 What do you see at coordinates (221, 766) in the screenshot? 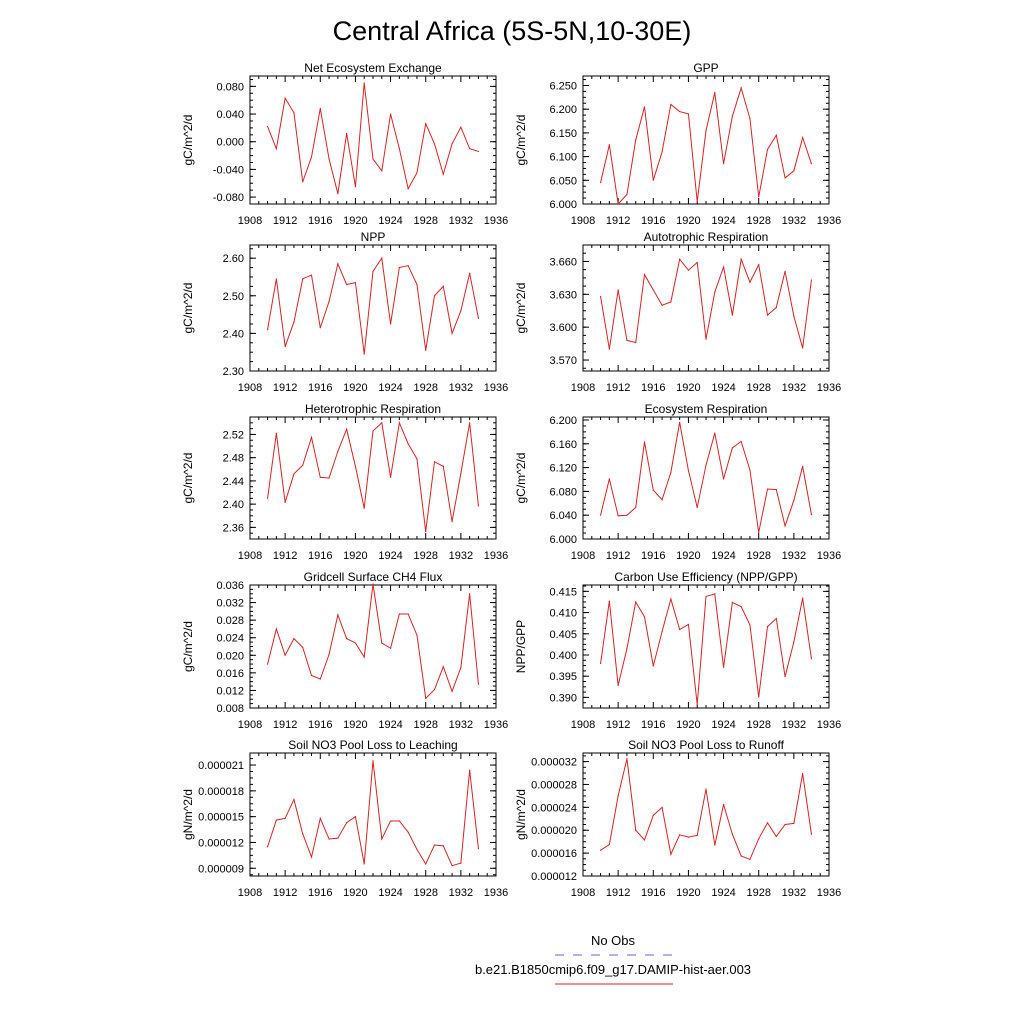
I see `y-tick-label: 0.000021` at bounding box center [221, 766].